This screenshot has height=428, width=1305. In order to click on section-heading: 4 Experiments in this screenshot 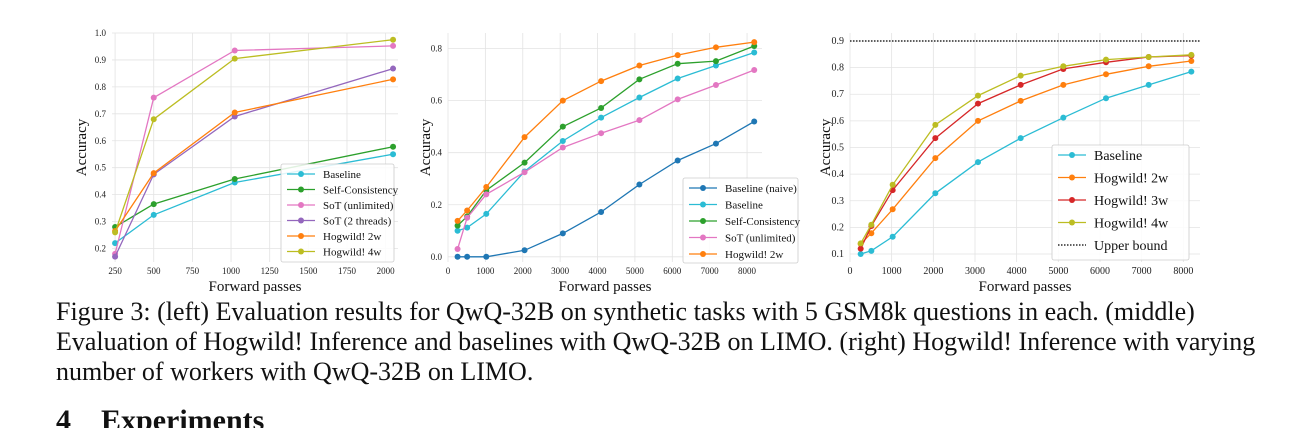, I will do `click(160, 416)`.